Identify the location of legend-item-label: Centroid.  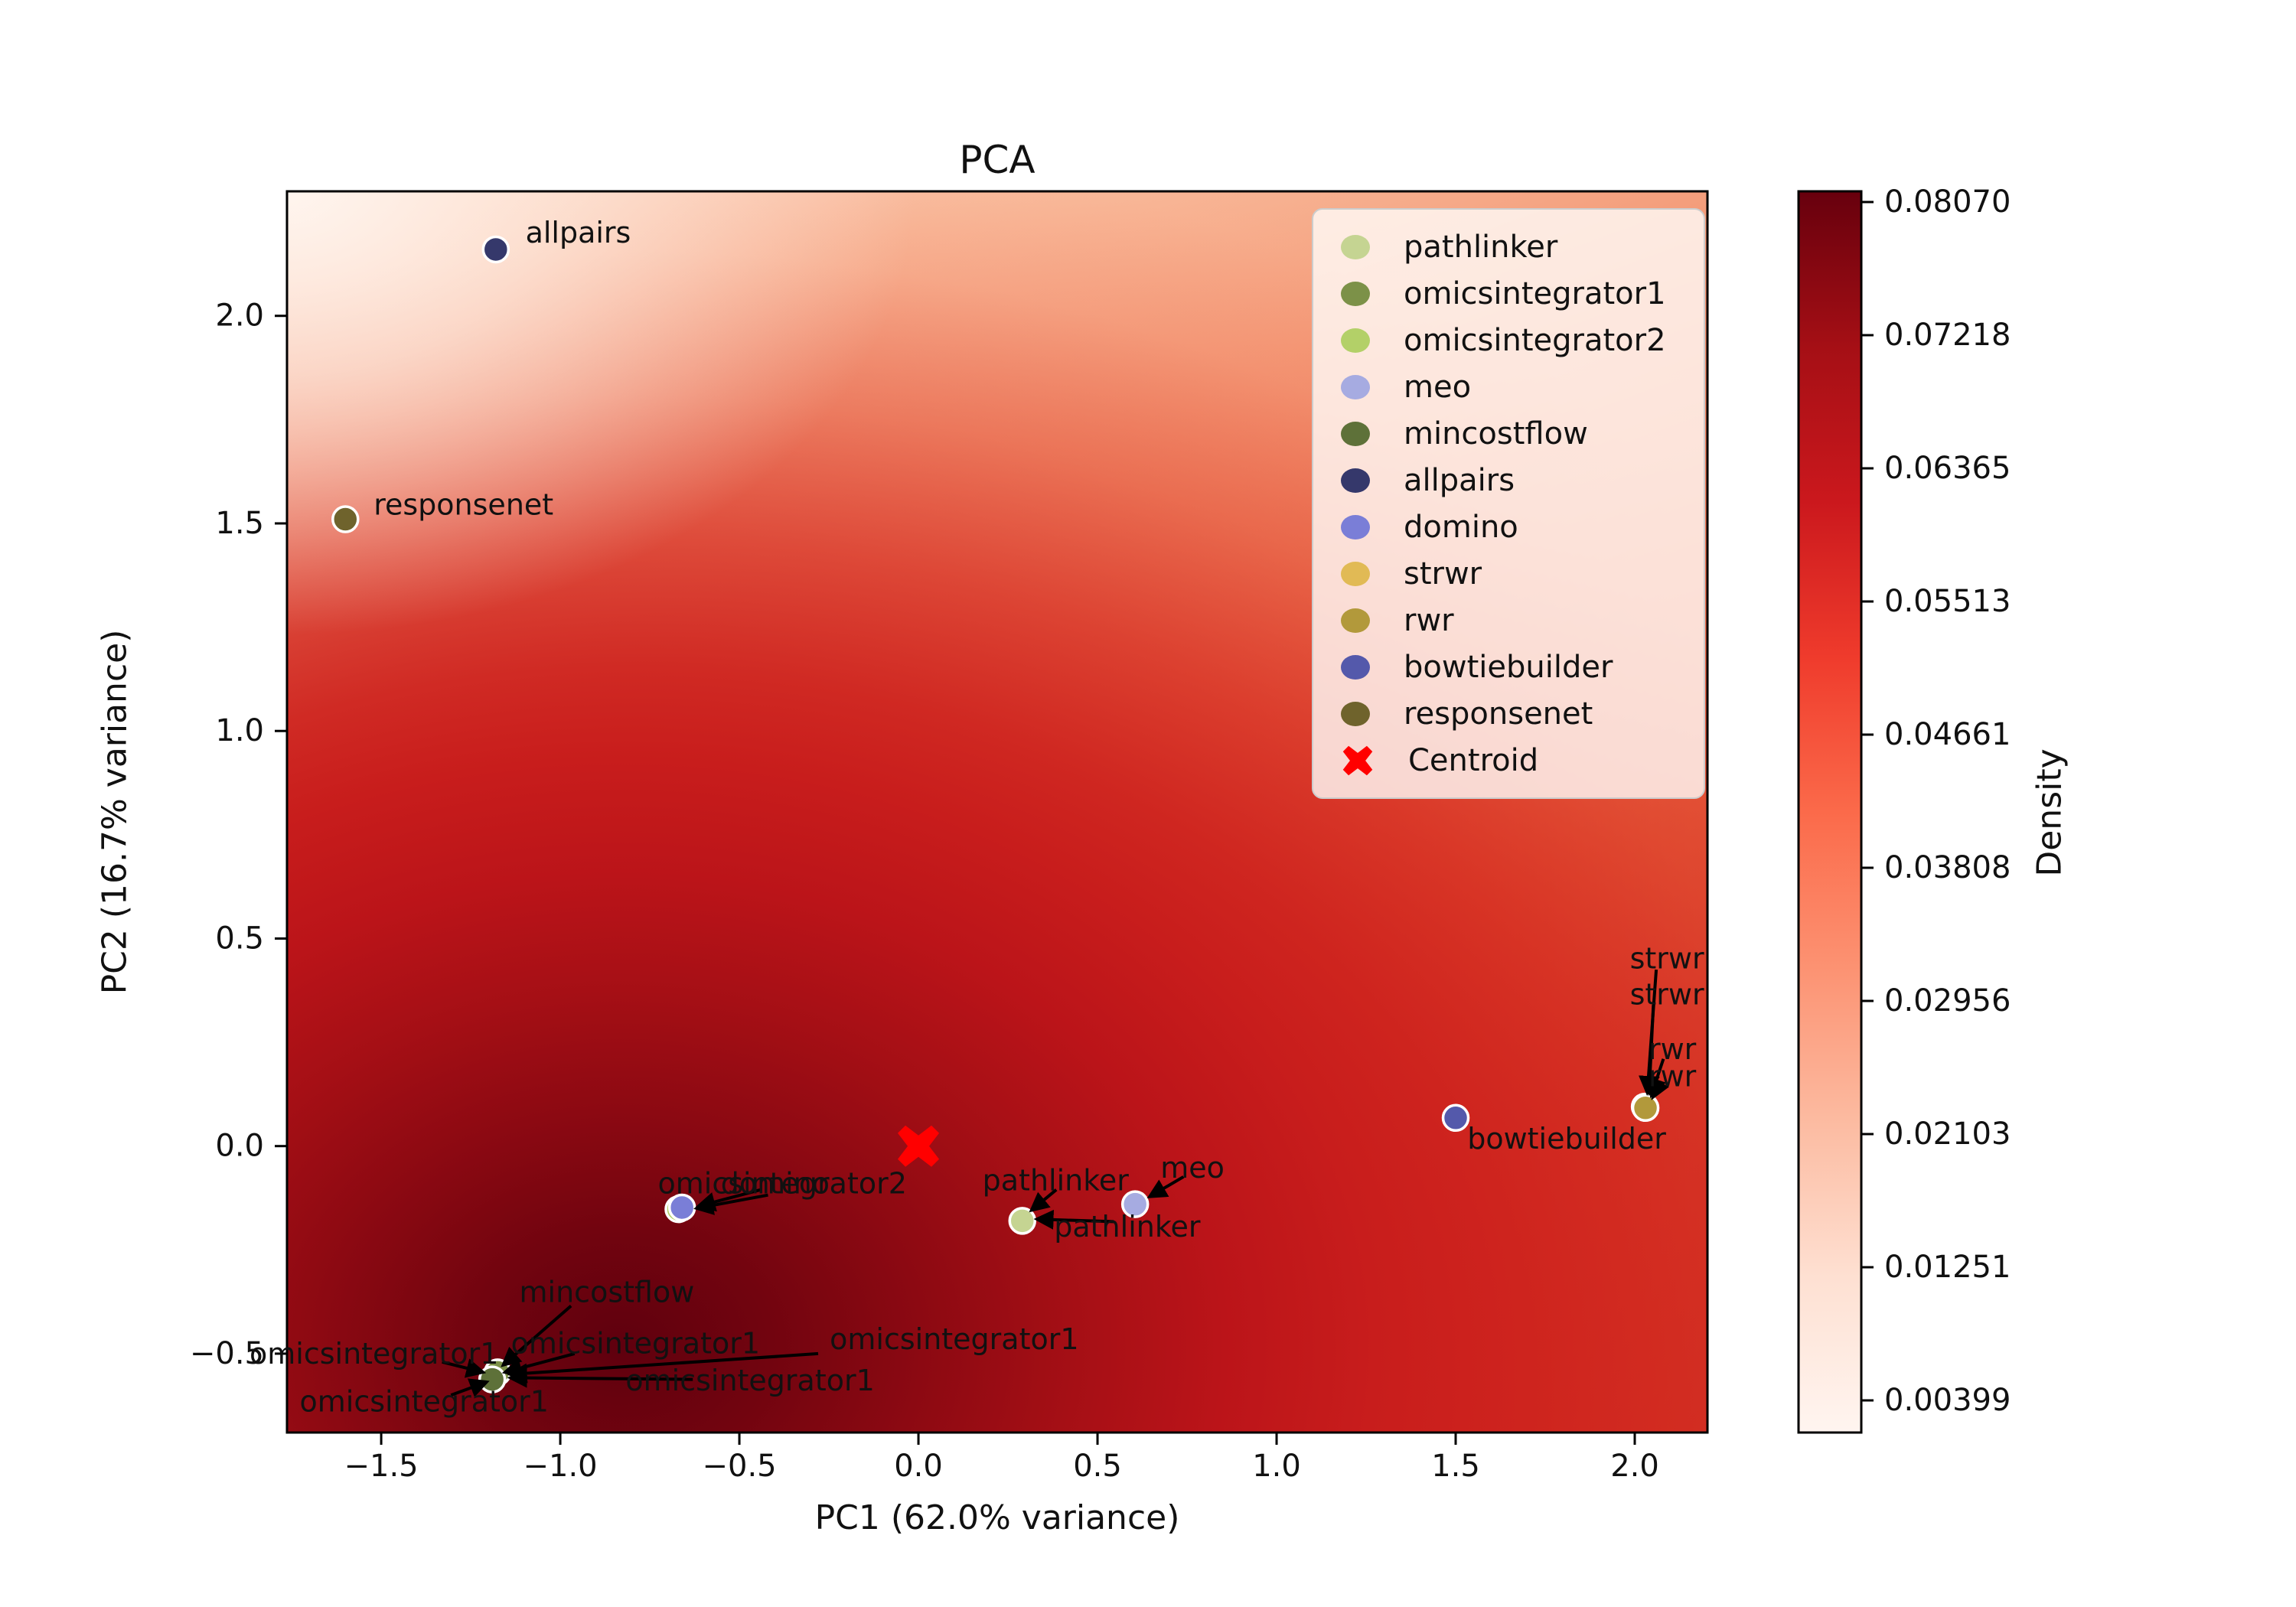
(1473, 760).